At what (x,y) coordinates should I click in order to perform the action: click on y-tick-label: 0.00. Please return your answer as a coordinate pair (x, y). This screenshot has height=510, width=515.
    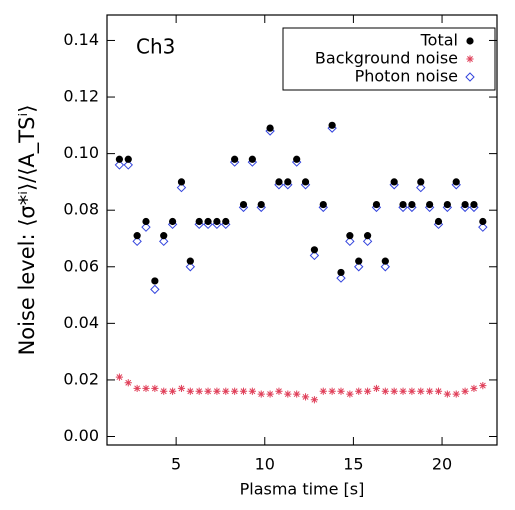
    Looking at the image, I should click on (81, 435).